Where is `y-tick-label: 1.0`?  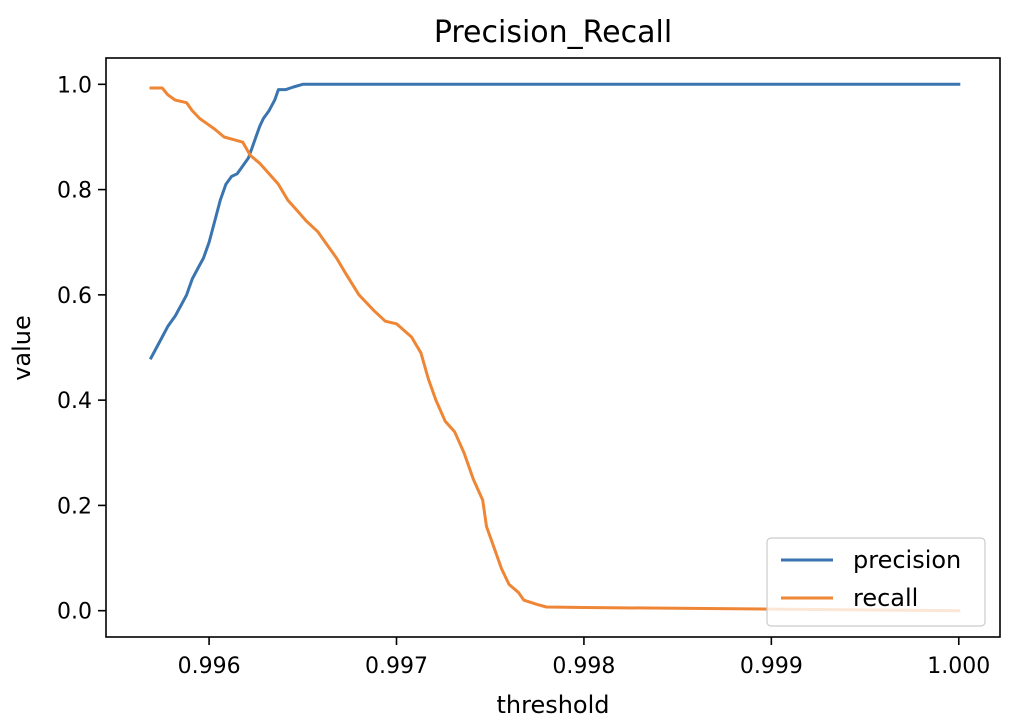
y-tick-label: 1.0 is located at coordinates (74, 85).